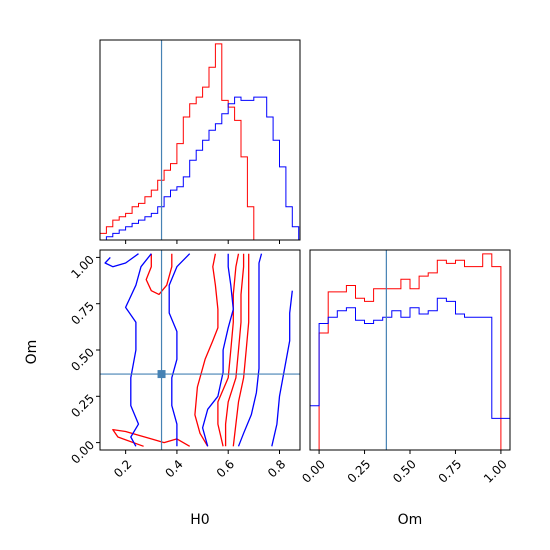  I want to click on y-axis-label-om: Om, so click(32, 352).